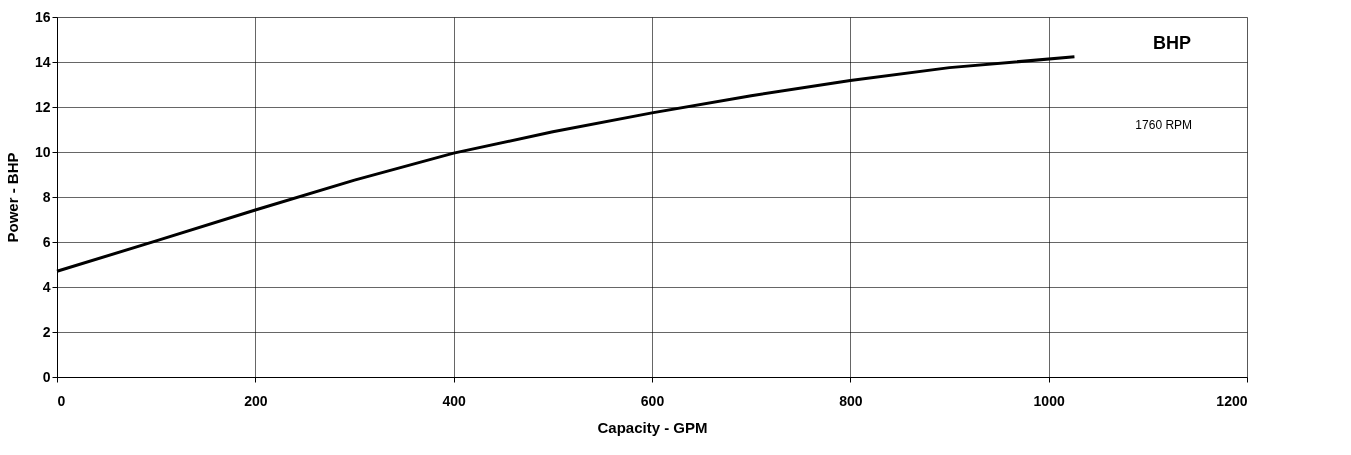 The image size is (1351, 455). I want to click on y-tick-label: 14, so click(42, 61).